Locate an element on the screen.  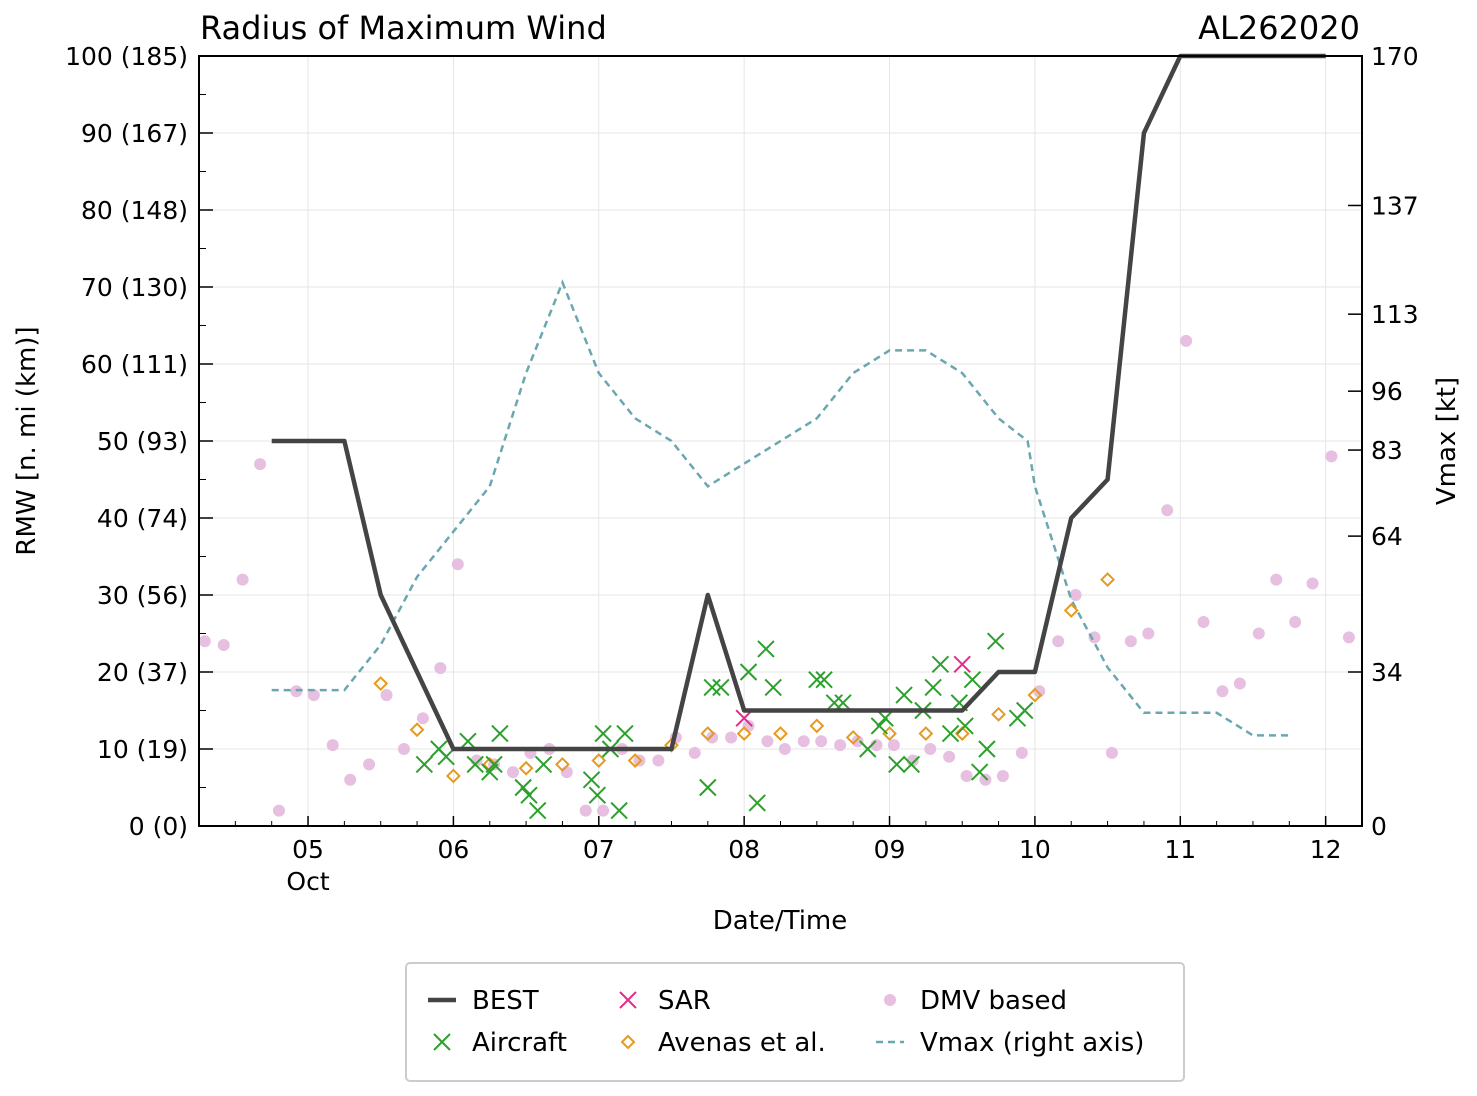
legend-marker-dmv is located at coordinates (890, 1000).